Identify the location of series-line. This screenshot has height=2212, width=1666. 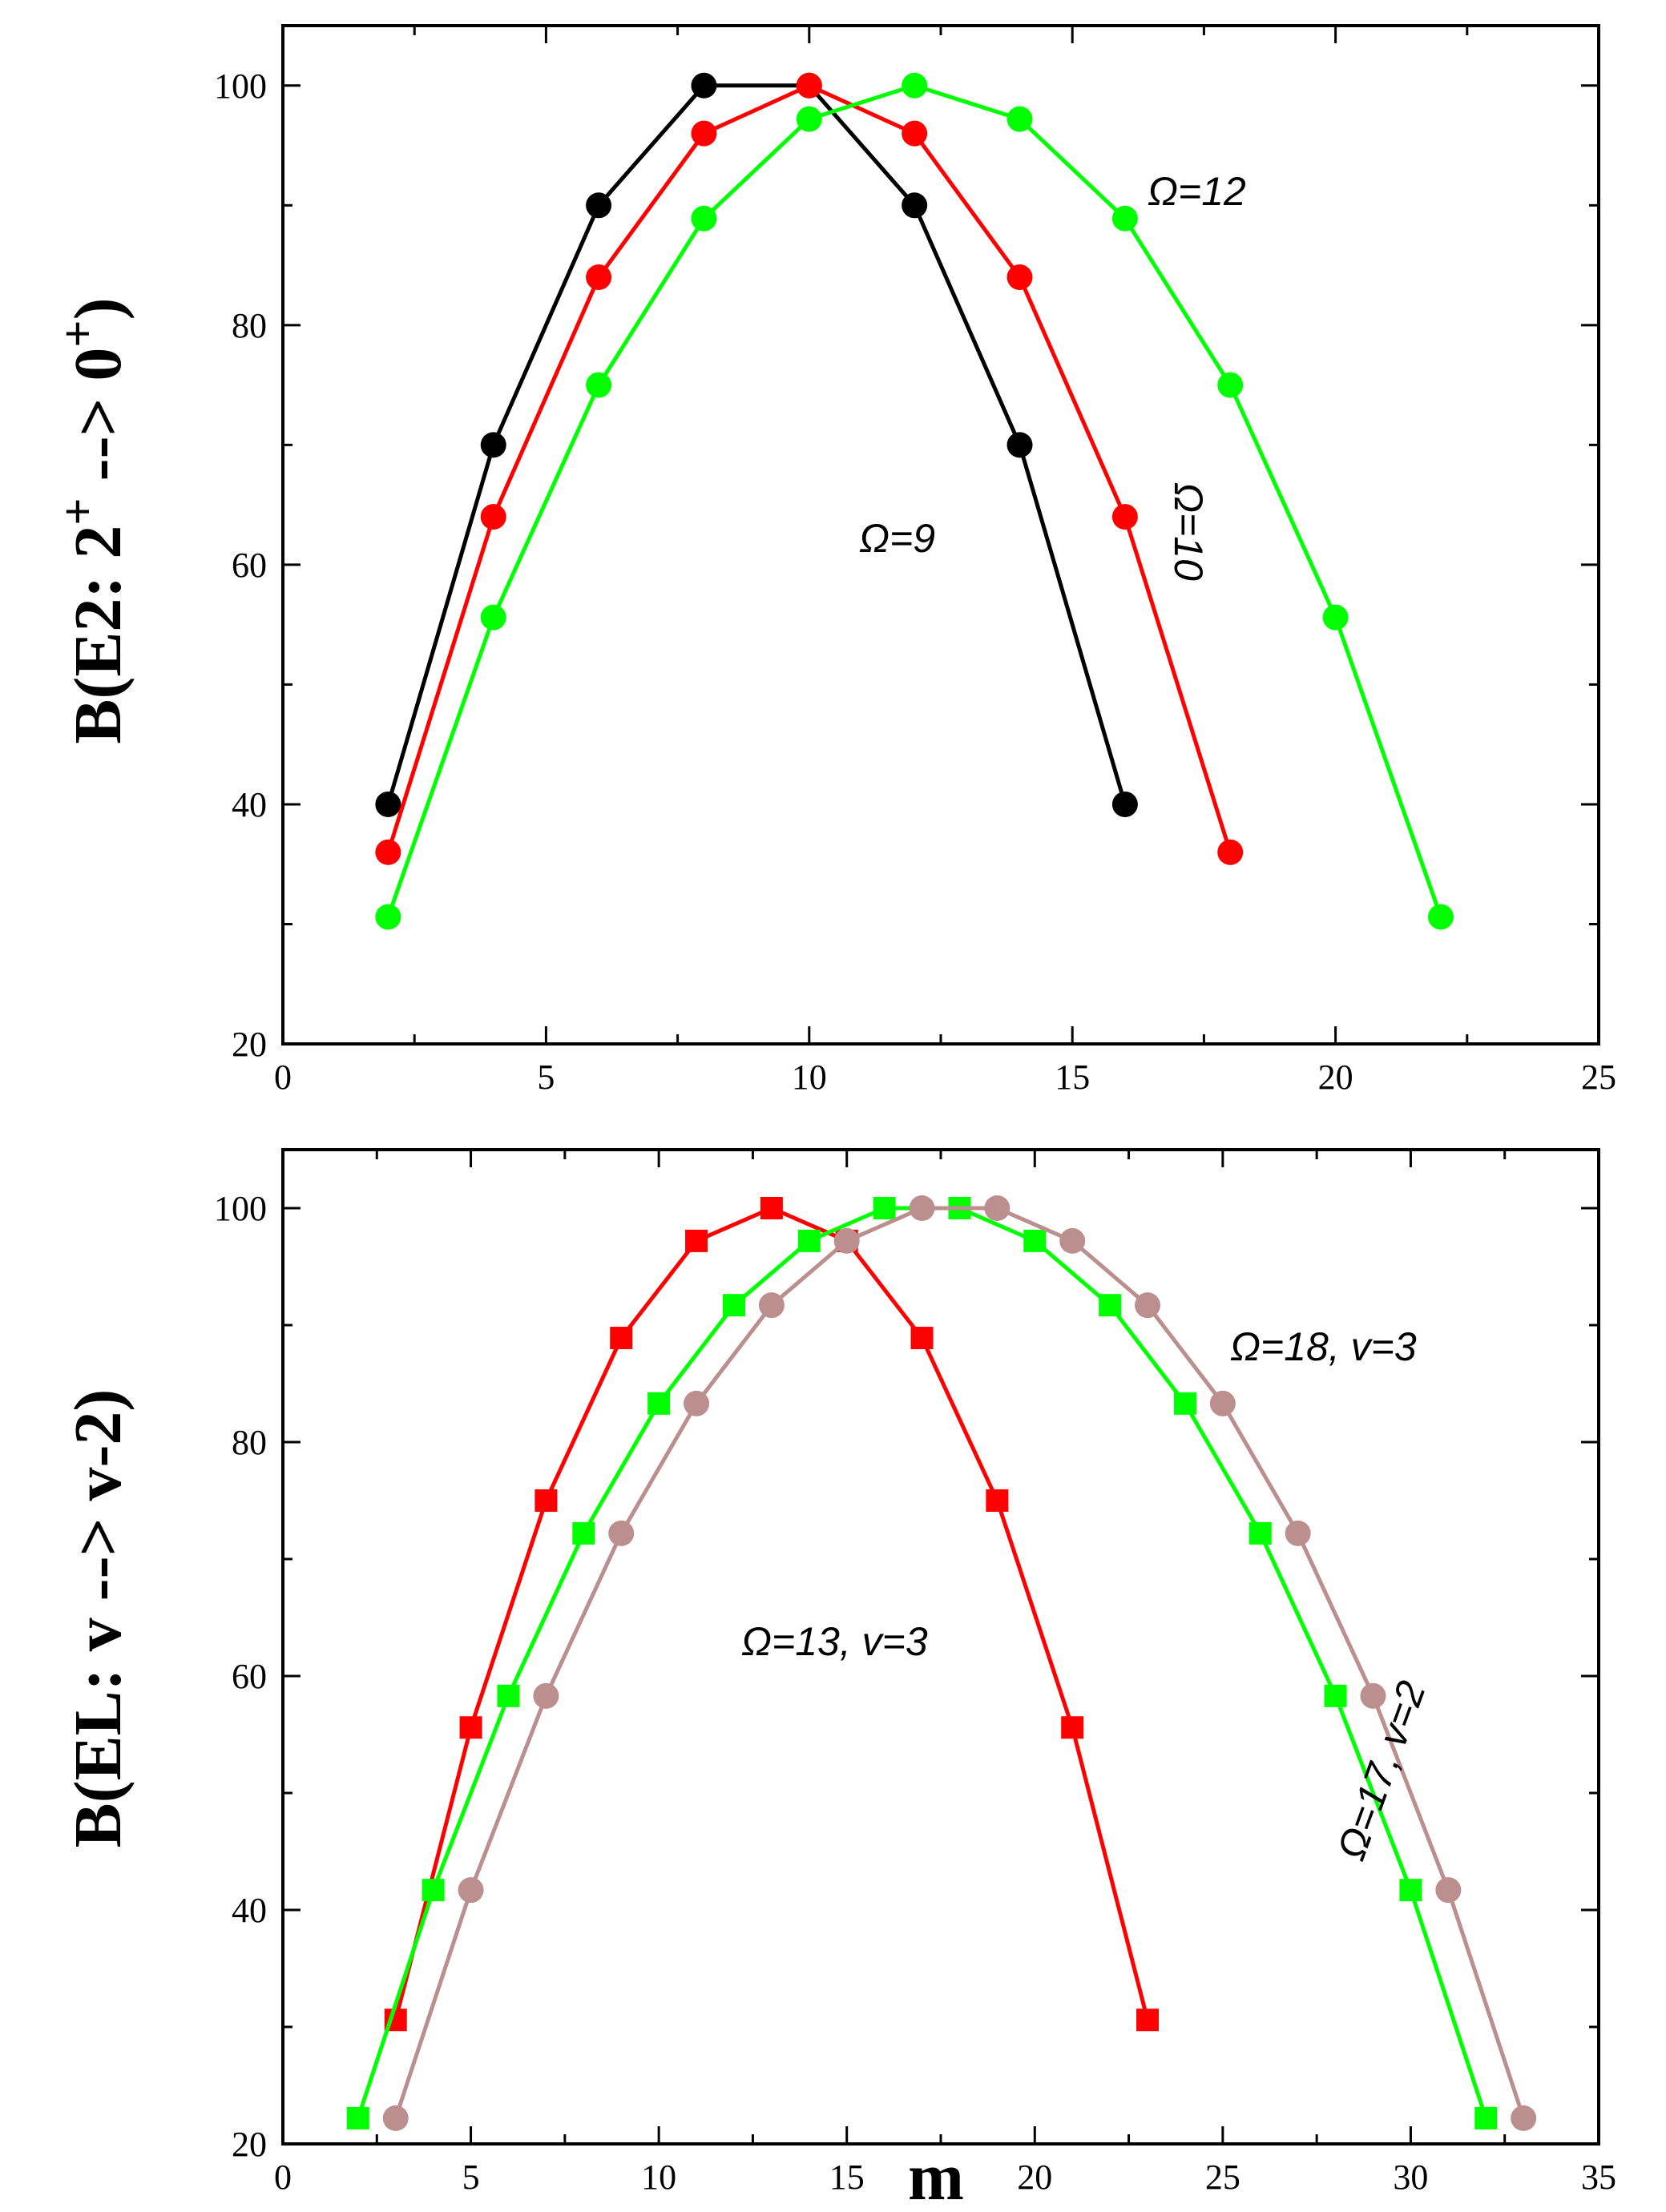
(756, 444).